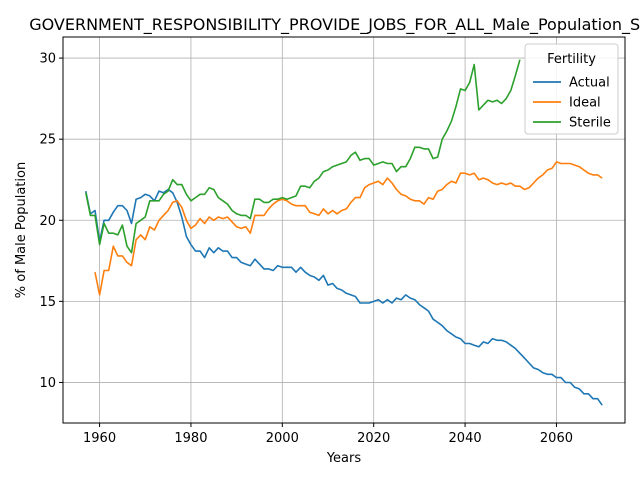 The width and height of the screenshot is (640, 480). Describe the element at coordinates (571, 59) in the screenshot. I see `legend-title: Fertility` at that location.